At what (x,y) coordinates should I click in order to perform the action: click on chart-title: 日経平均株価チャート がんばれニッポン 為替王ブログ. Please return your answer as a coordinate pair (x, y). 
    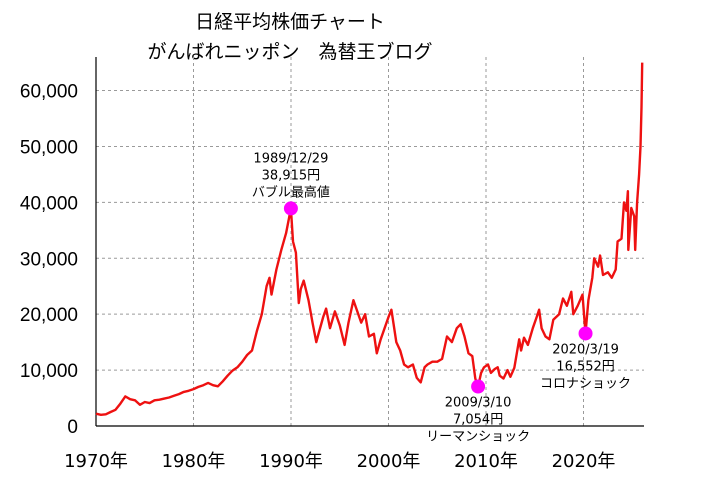
    Looking at the image, I should click on (289, 37).